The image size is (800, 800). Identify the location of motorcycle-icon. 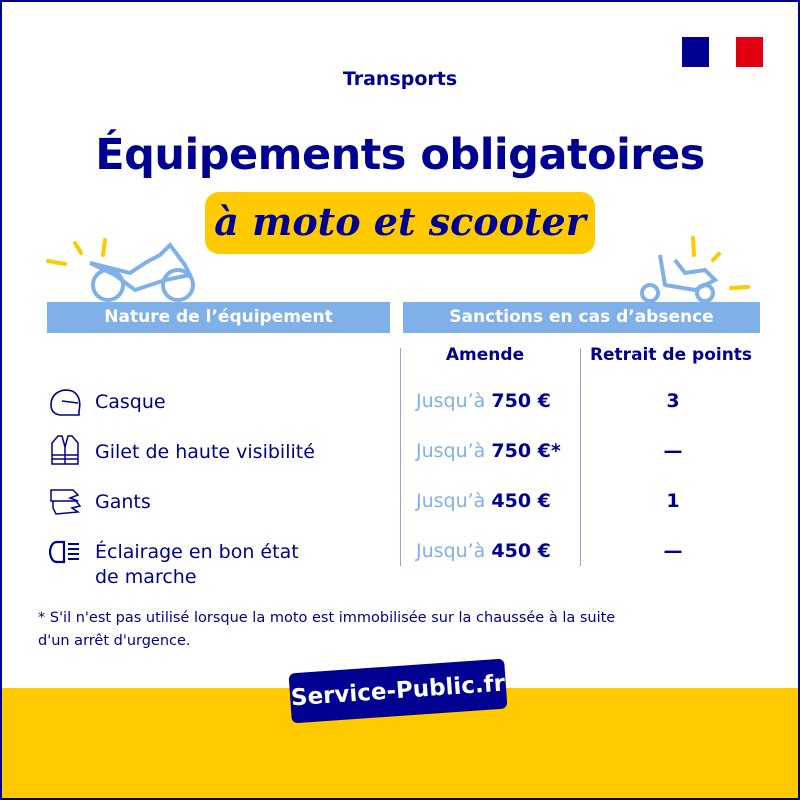
(120, 270).